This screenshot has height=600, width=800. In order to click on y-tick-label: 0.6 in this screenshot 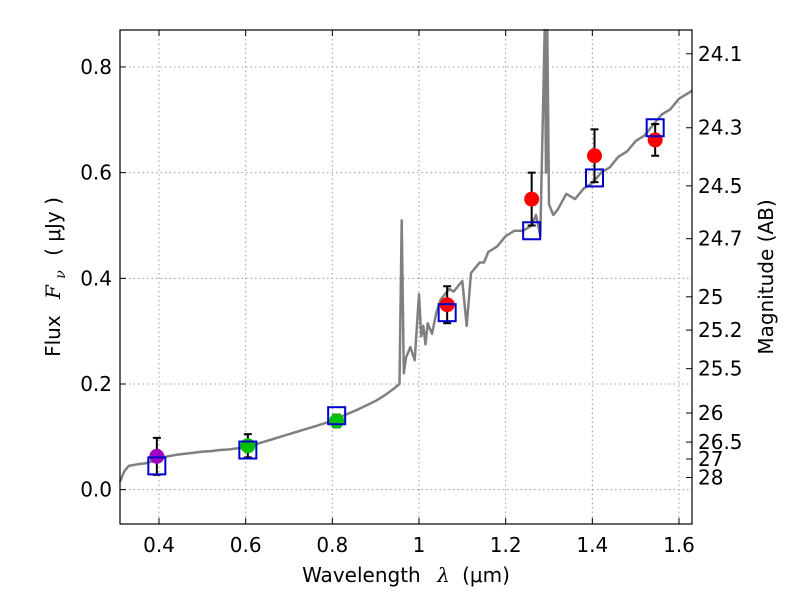, I will do `click(96, 173)`.